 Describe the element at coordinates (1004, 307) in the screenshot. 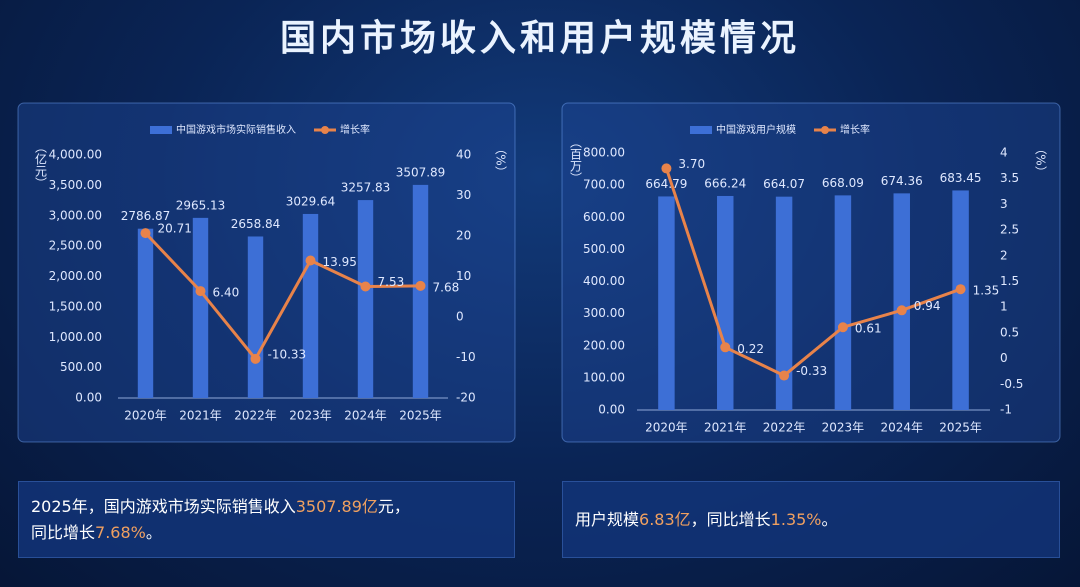

I see `y2-tick-label: 1` at that location.